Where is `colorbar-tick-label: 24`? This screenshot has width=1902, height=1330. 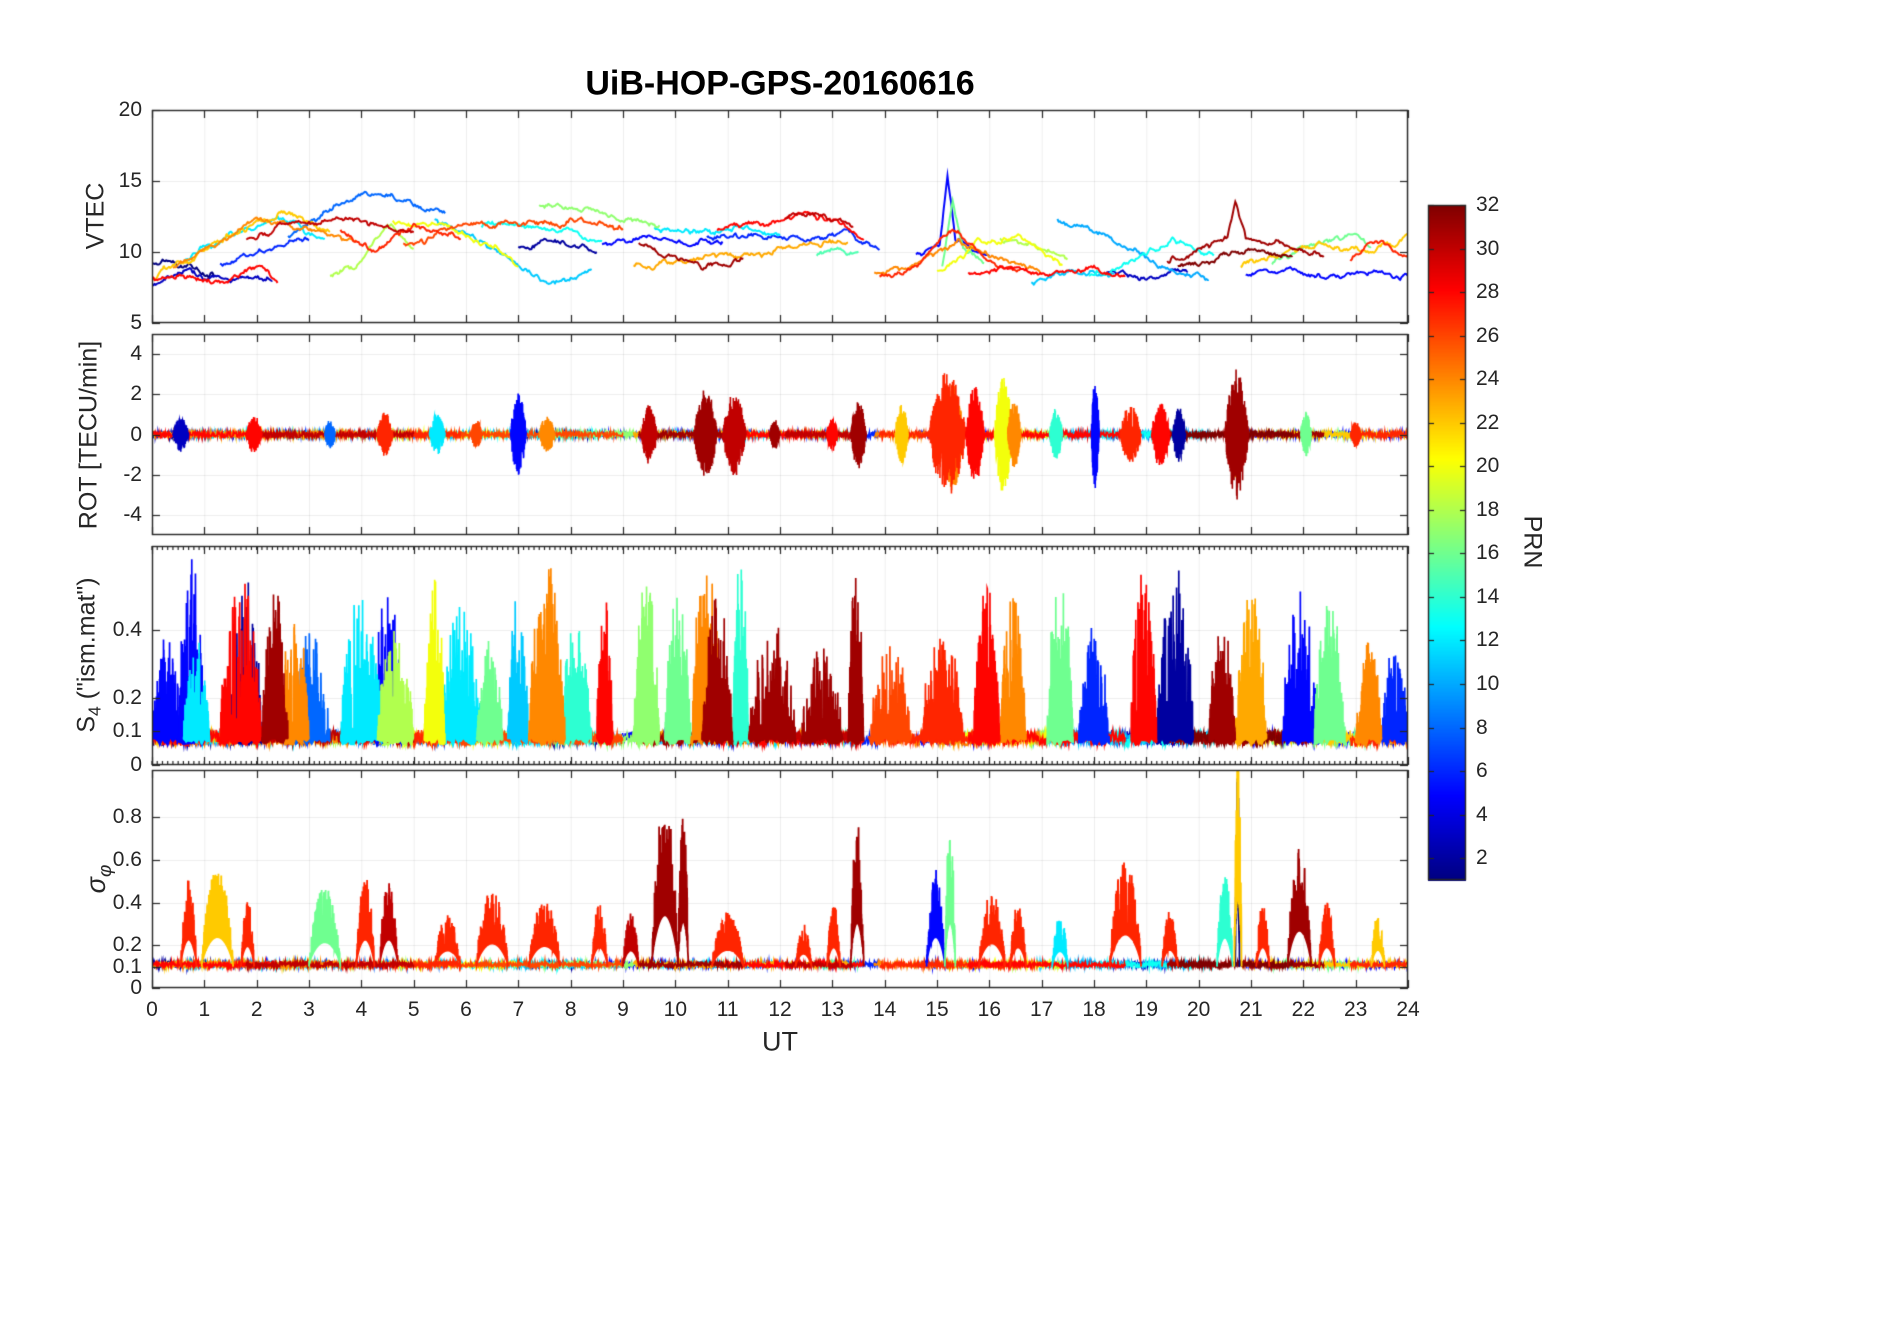 colorbar-tick-label: 24 is located at coordinates (1488, 379).